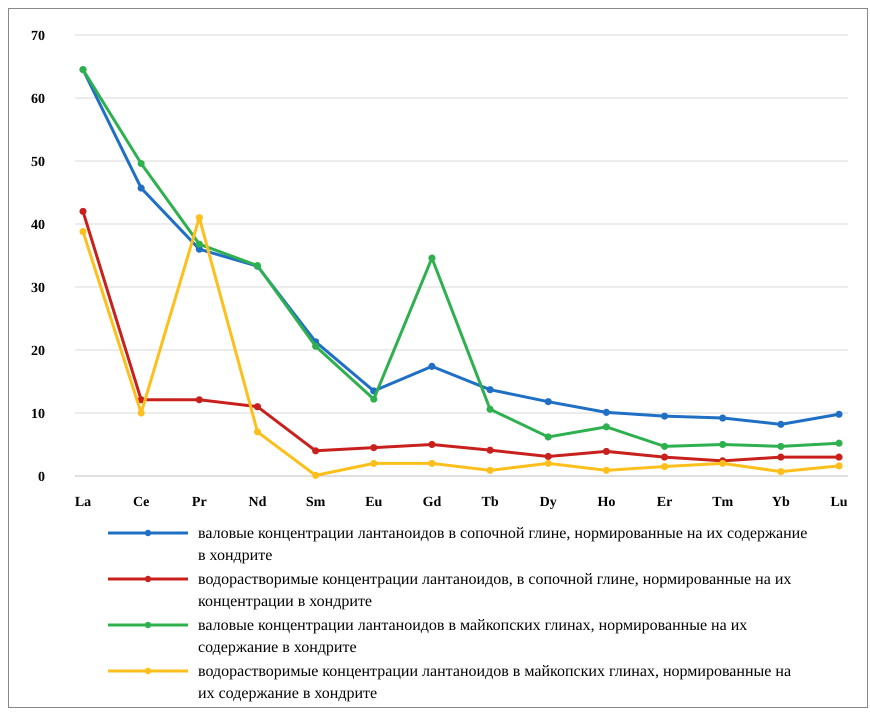 The image size is (870, 715). What do you see at coordinates (664, 502) in the screenshot?
I see `x-tick-label: Er` at bounding box center [664, 502].